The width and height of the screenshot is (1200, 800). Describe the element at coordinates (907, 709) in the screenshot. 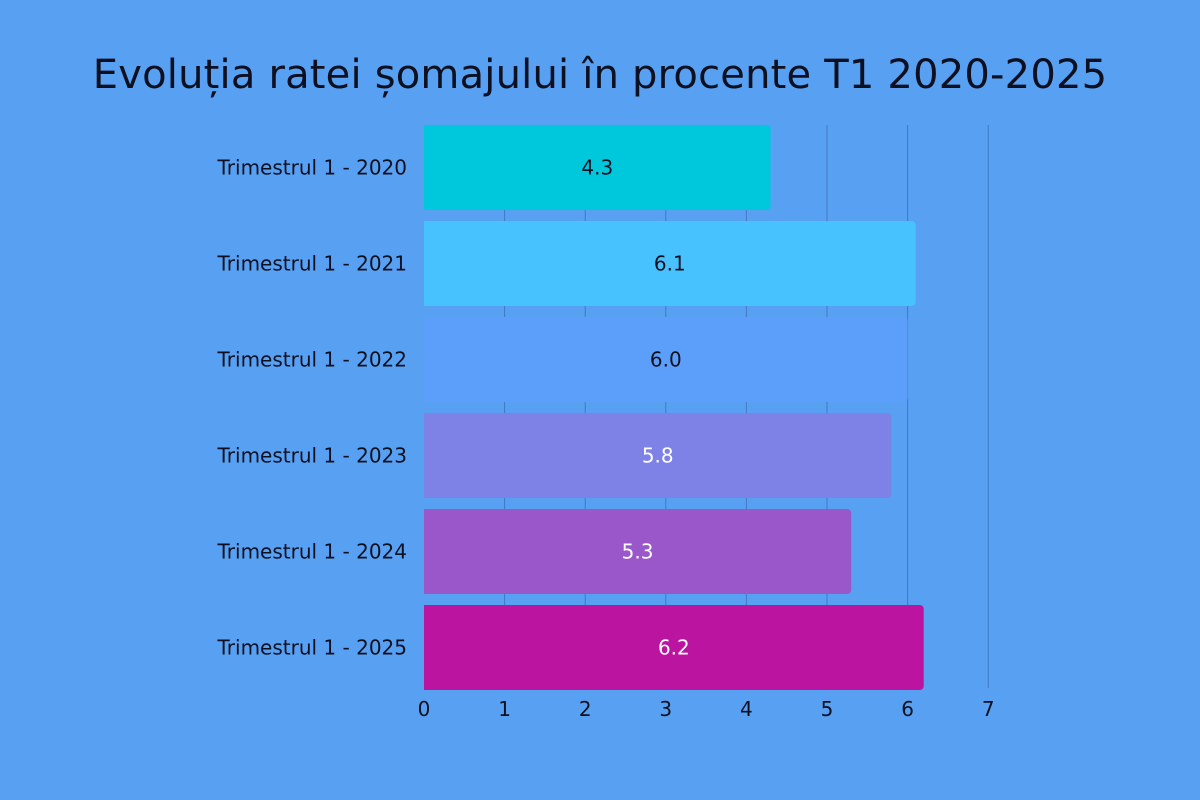

I see `x-tick-label: 6` at that location.